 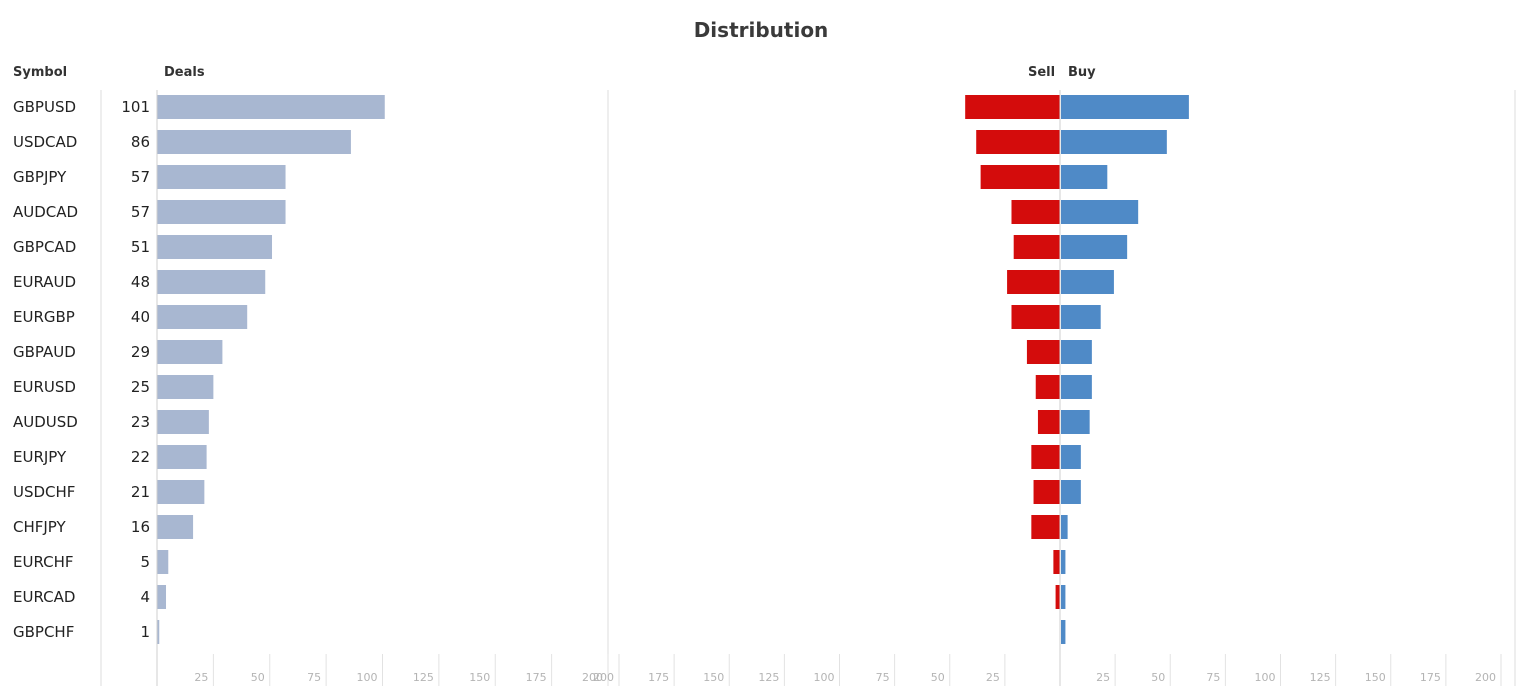 What do you see at coordinates (140, 142) in the screenshot?
I see `deals-value-label: 86` at bounding box center [140, 142].